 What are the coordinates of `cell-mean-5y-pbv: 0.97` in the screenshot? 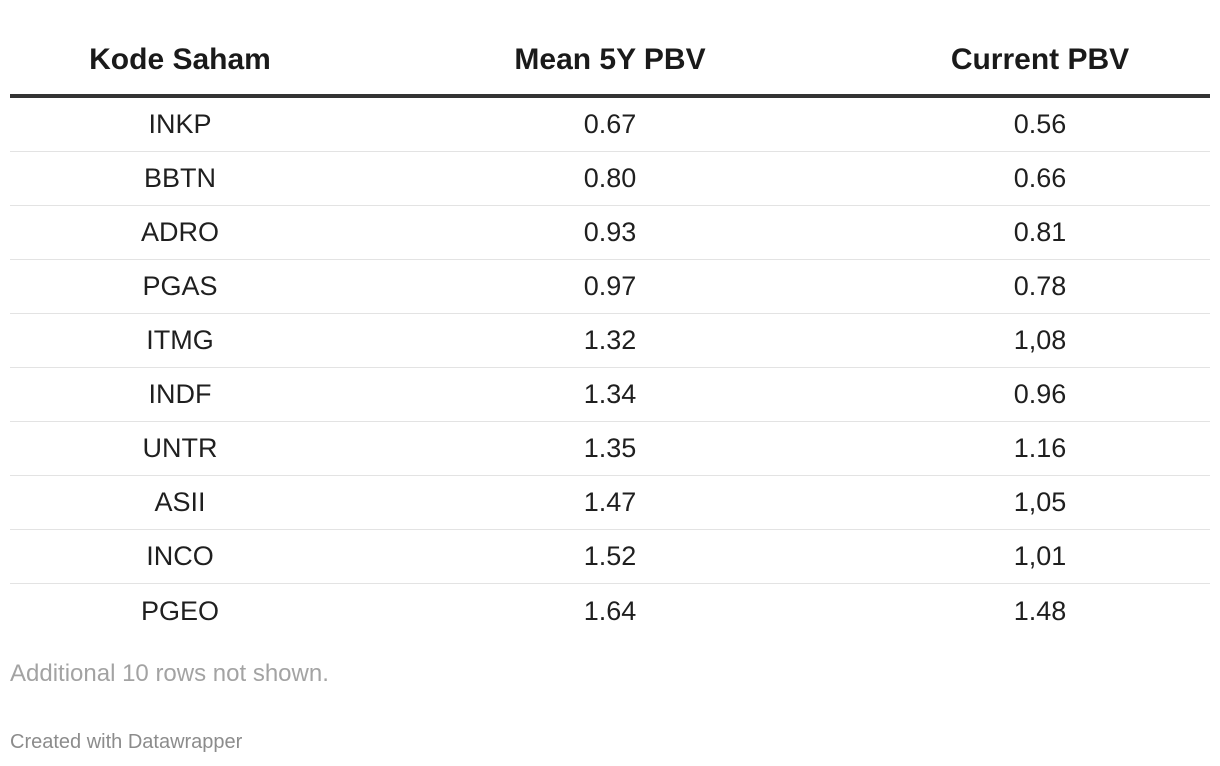 It's located at (610, 286).